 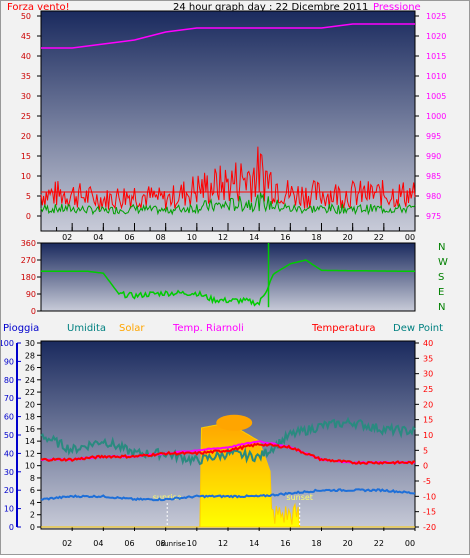 I want to click on bottom-x-tick-label: 04, so click(x=98, y=543).